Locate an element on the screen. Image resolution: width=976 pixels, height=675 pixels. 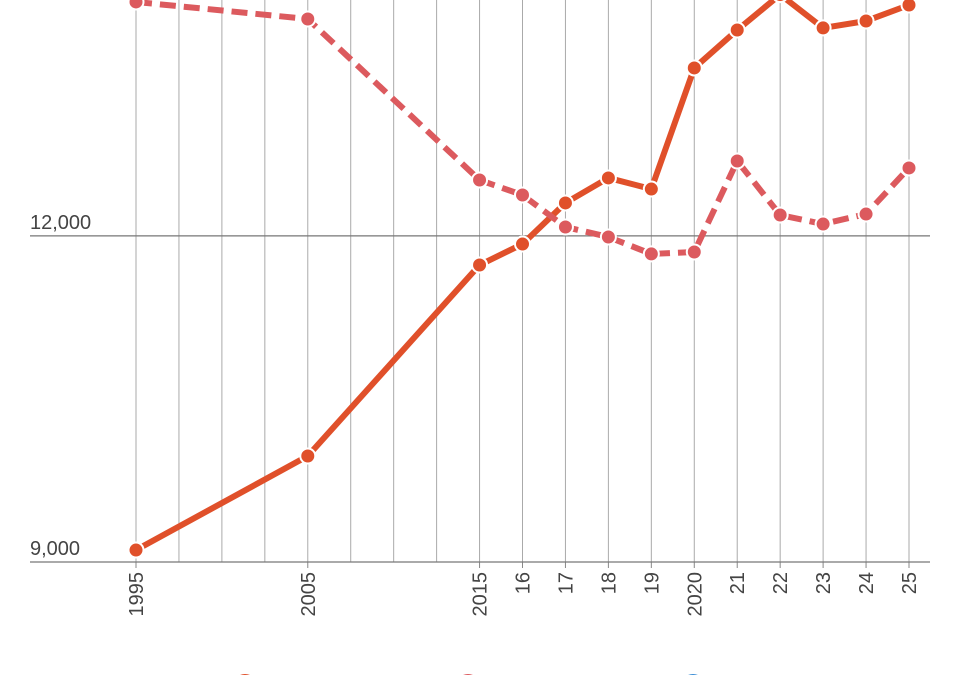
x-tick-label: 16 is located at coordinates (524, 583).